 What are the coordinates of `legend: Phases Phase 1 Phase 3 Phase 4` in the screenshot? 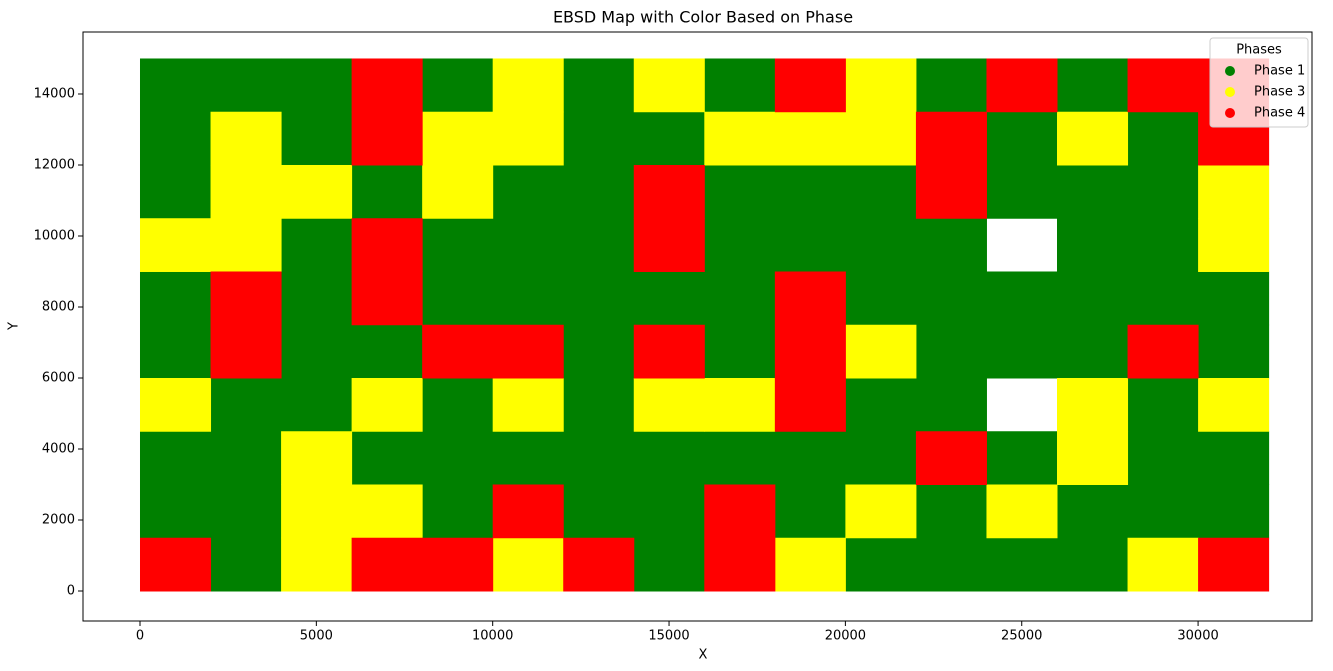 It's located at (1259, 82).